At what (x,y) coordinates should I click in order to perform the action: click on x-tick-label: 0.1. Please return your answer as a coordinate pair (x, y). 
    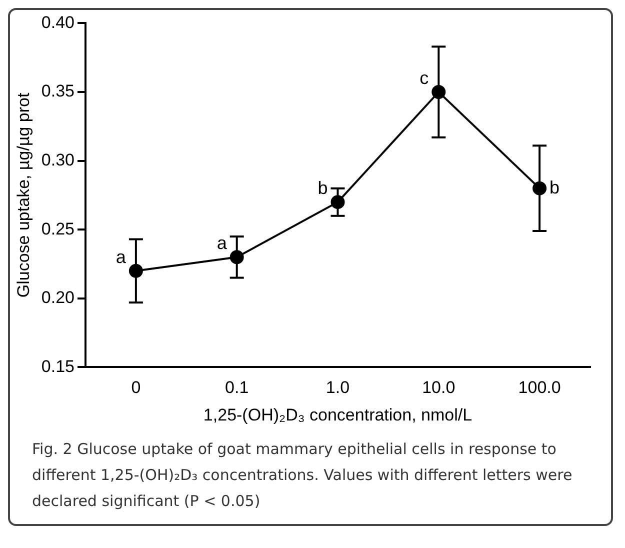
    Looking at the image, I should click on (237, 388).